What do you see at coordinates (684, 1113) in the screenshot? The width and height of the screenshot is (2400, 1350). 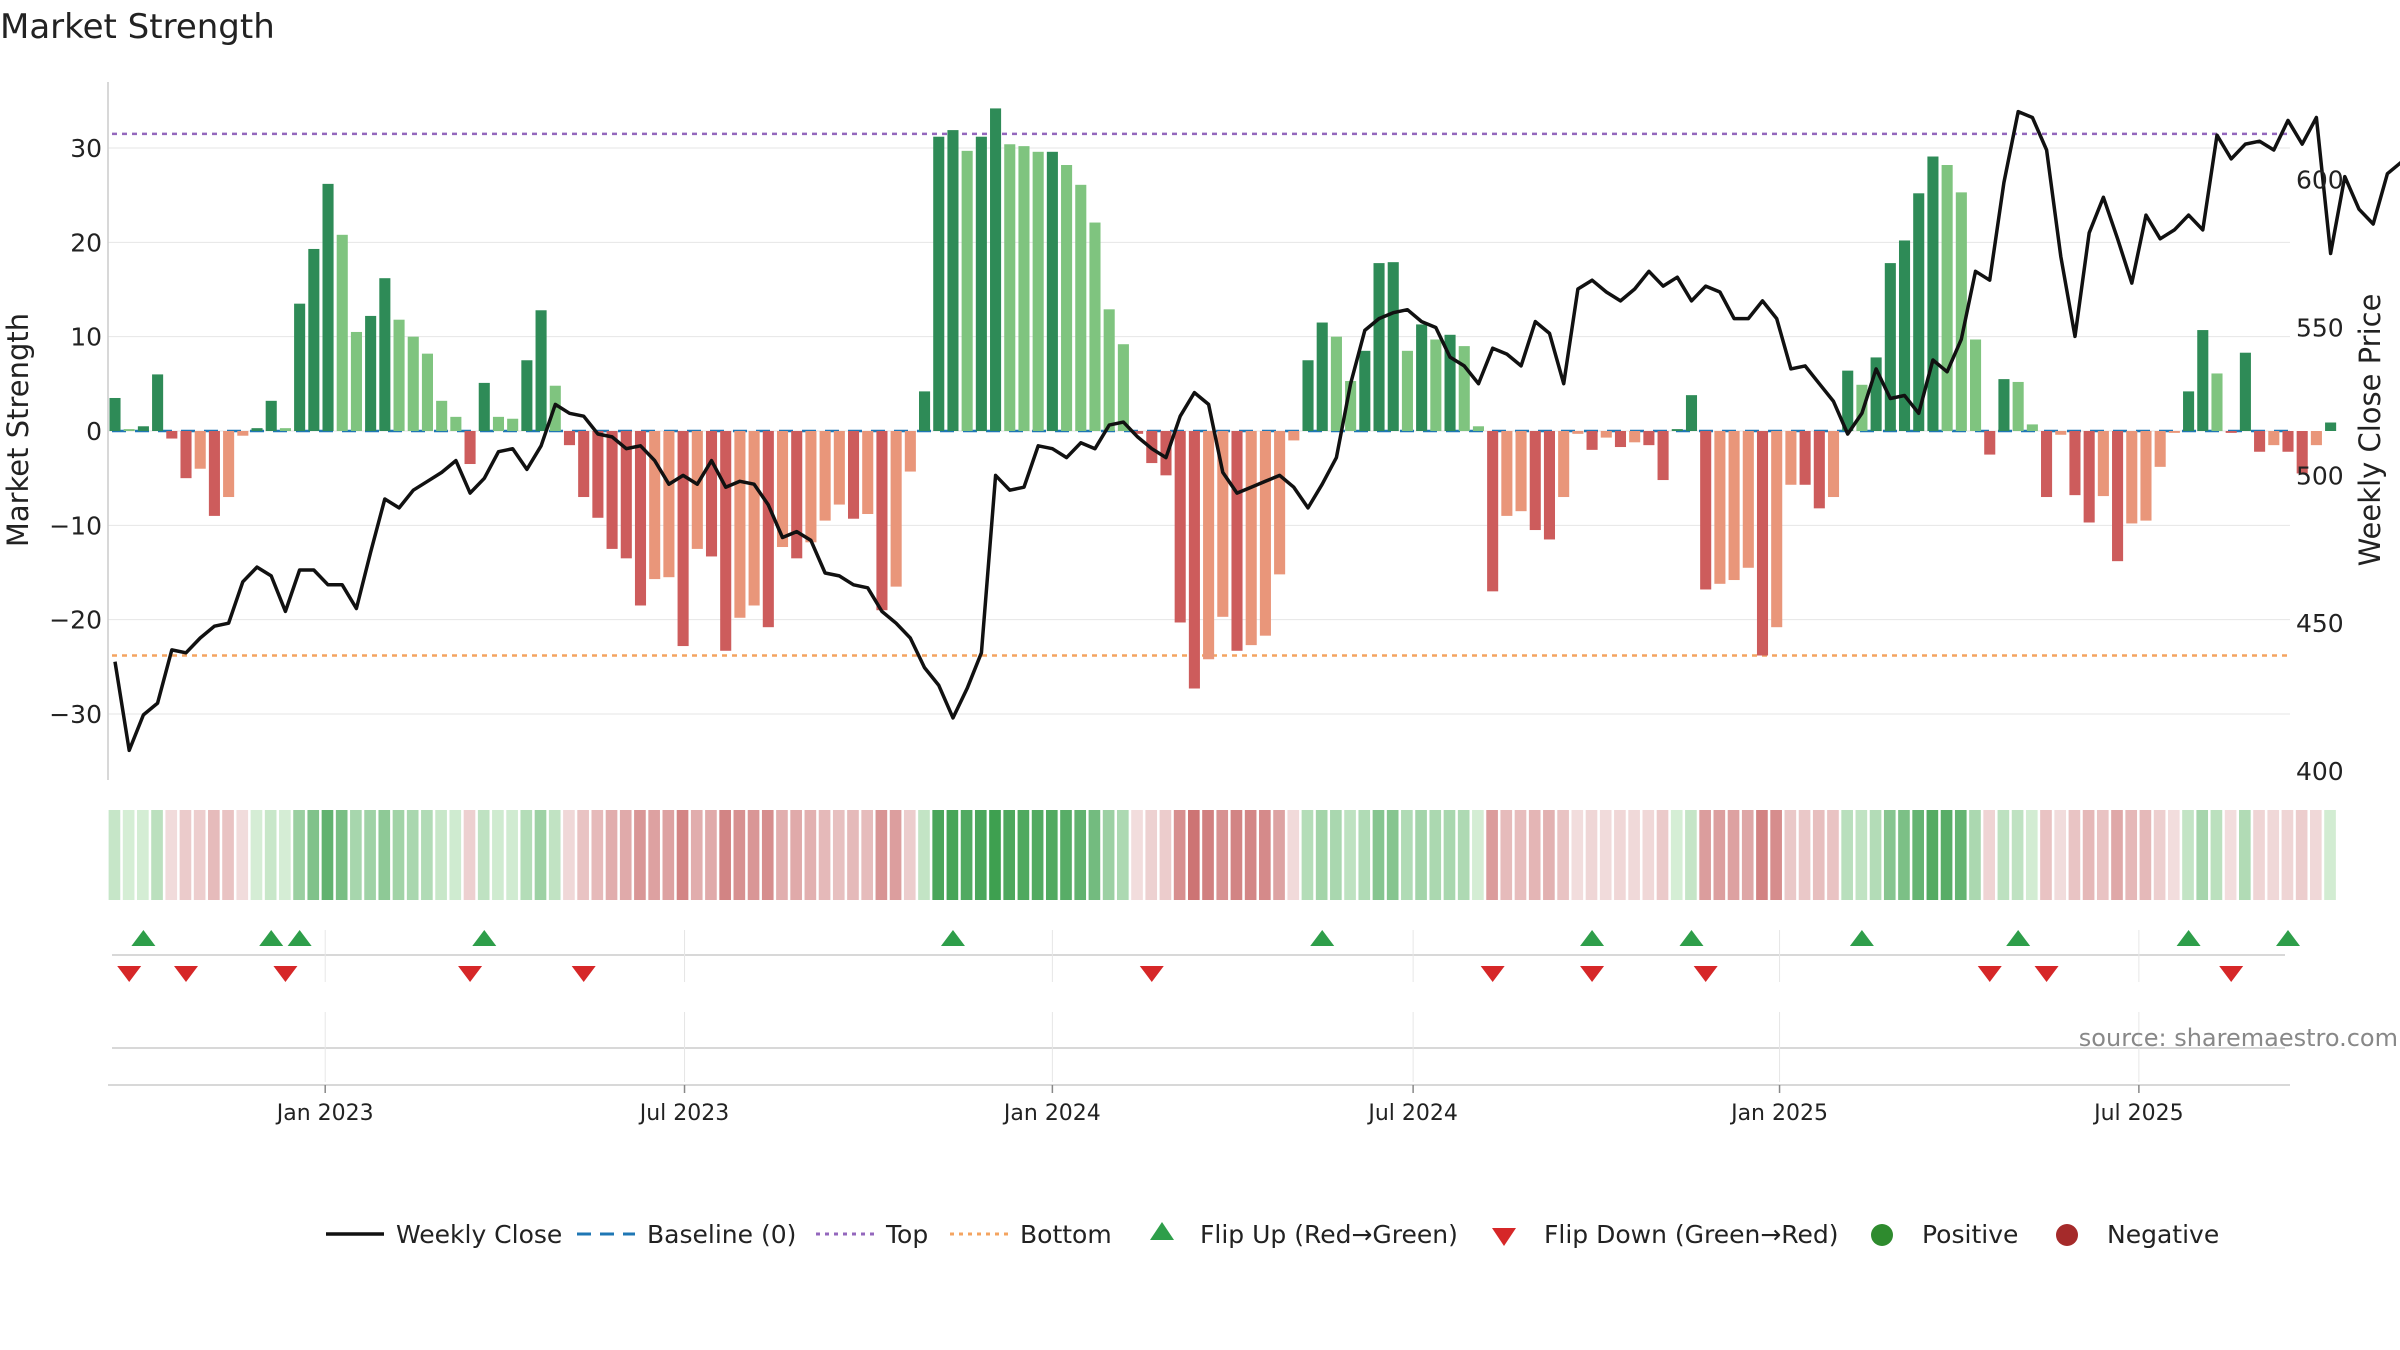 I see `x-tick-label-1: Jul 2023` at bounding box center [684, 1113].